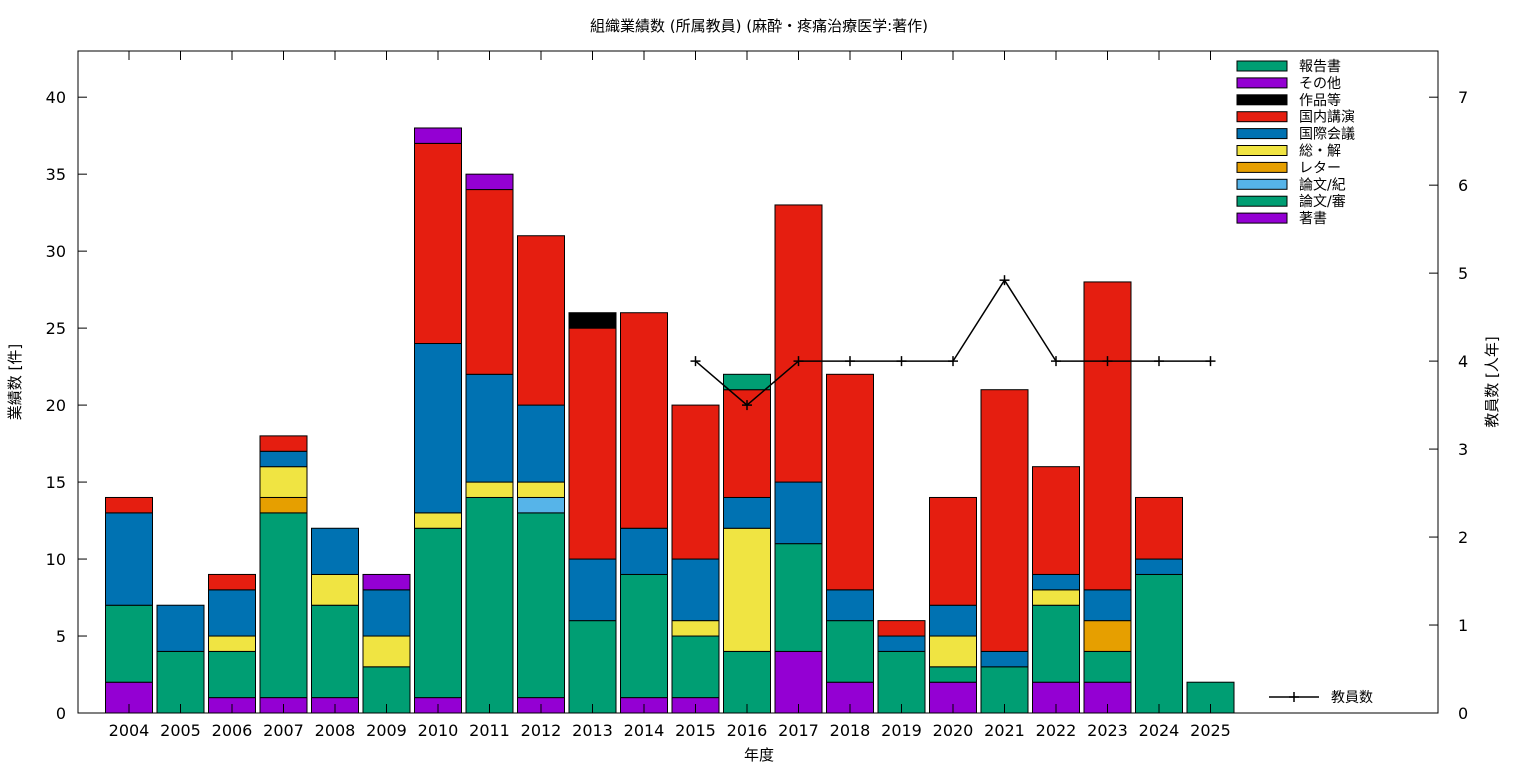  Describe the element at coordinates (1463, 273) in the screenshot. I see `y2-tick-label: 5` at that location.